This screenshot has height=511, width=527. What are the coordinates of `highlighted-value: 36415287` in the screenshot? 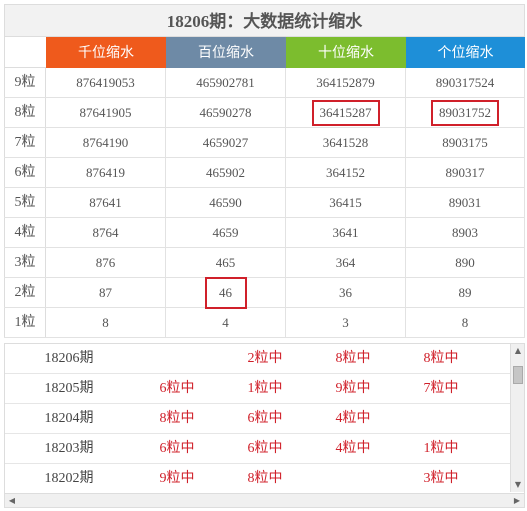 It's located at (346, 113).